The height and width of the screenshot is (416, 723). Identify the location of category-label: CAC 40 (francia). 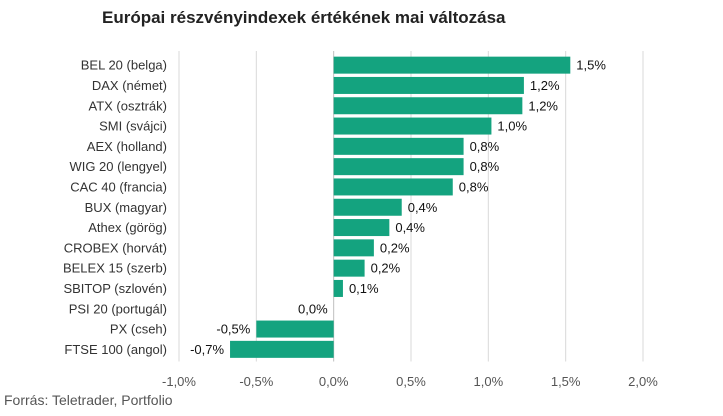
(118, 186).